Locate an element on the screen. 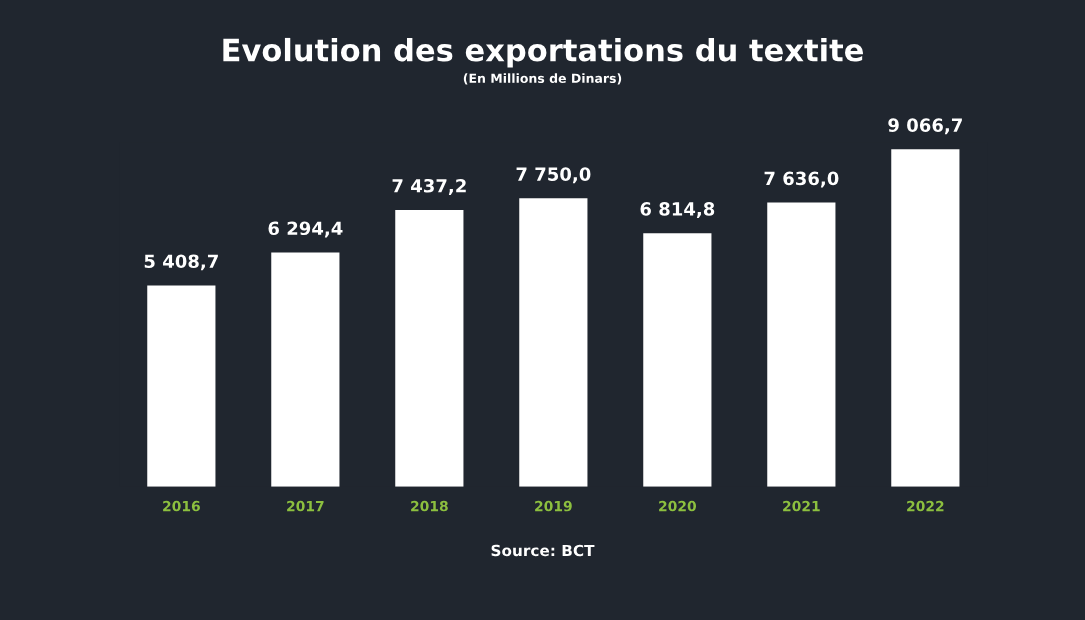  chart-title: Evolution des exportations du textite is located at coordinates (543, 52).